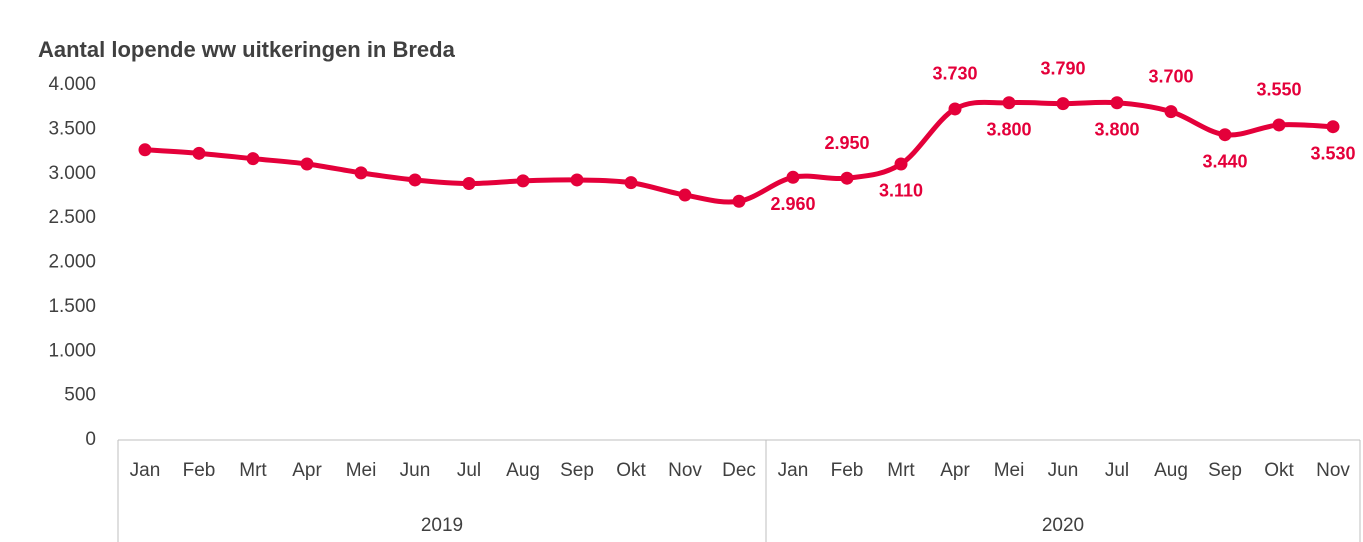 Image resolution: width=1363 pixels, height=542 pixels. What do you see at coordinates (954, 74) in the screenshot?
I see `data-label: 3.730` at bounding box center [954, 74].